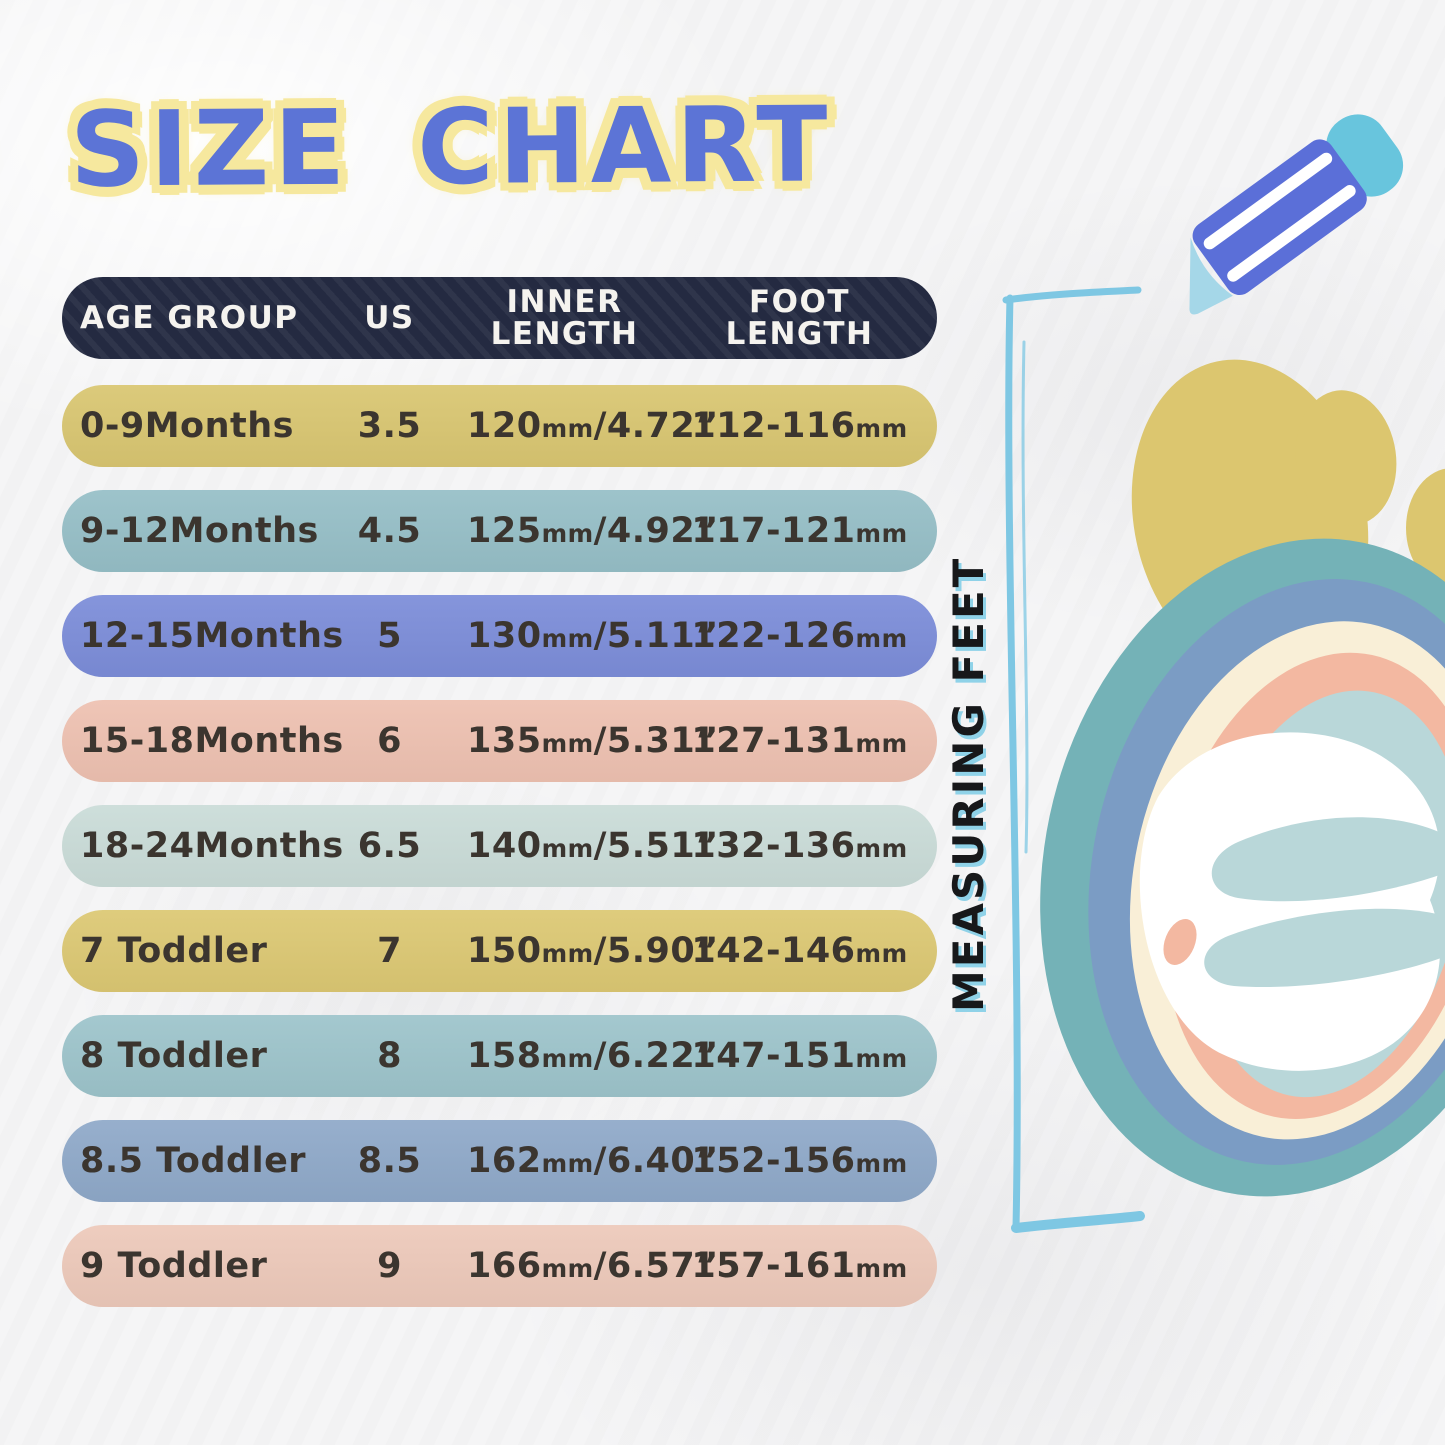 Image resolution: width=1445 pixels, height=1445 pixels. I want to click on inner-length-cell: 135mm/5.31”, so click(593, 741).